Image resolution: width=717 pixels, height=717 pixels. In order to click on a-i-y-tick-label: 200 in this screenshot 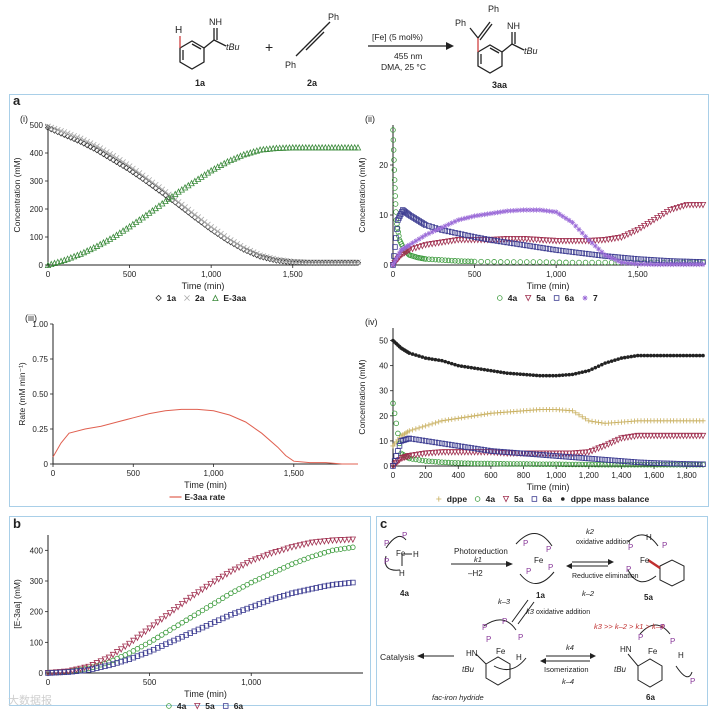, I will do `click(37, 209)`.